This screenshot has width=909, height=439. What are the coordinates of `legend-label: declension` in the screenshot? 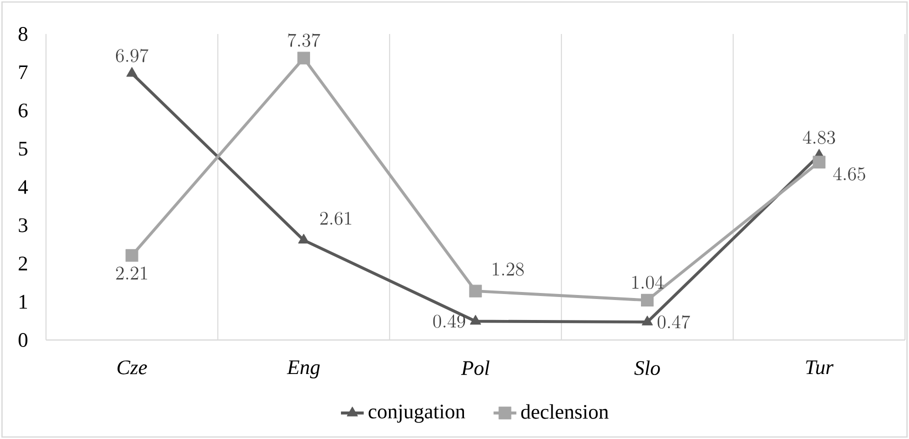 It's located at (565, 411).